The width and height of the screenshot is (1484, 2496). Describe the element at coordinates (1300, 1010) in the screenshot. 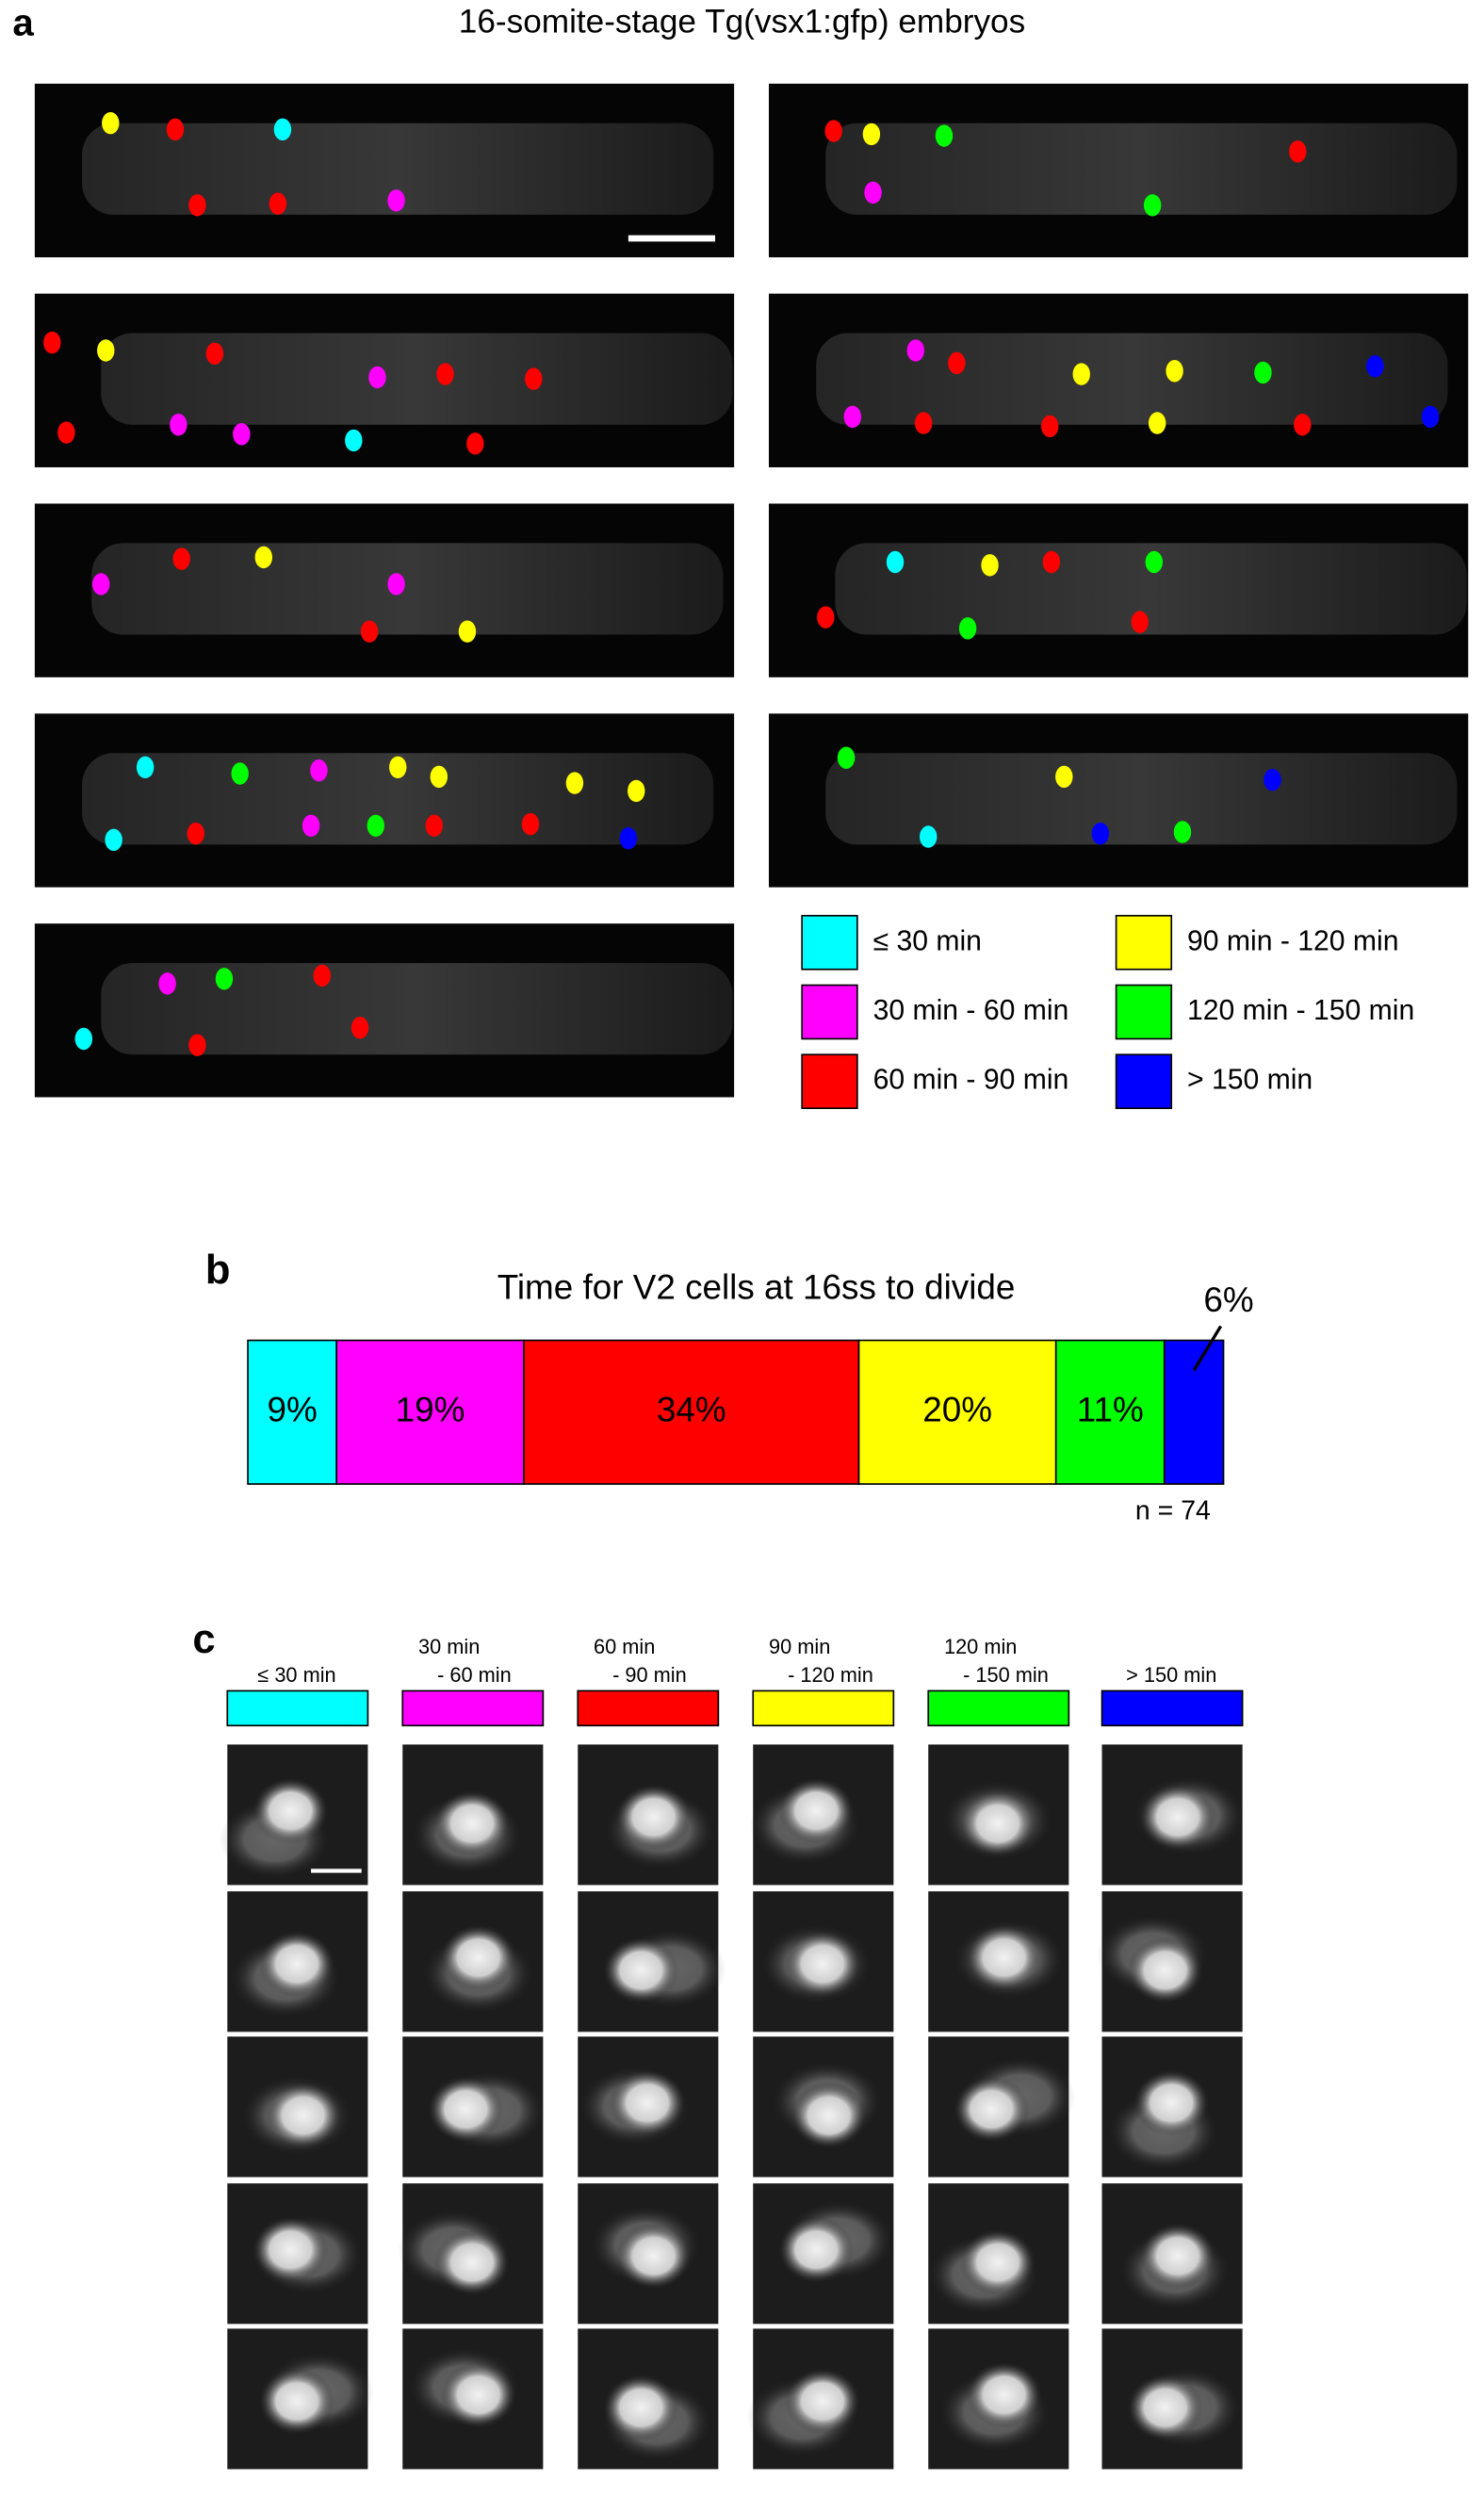

I see `legend-label: 120 min - 150 min` at that location.